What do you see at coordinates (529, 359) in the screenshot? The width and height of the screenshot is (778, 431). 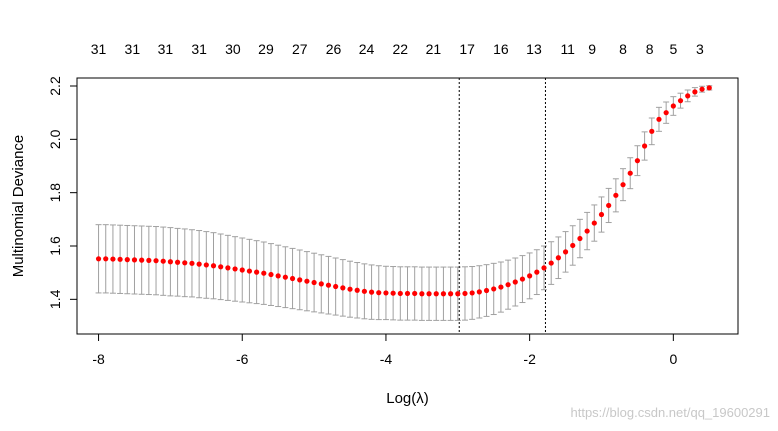 I see `x-tick-label: -2` at bounding box center [529, 359].